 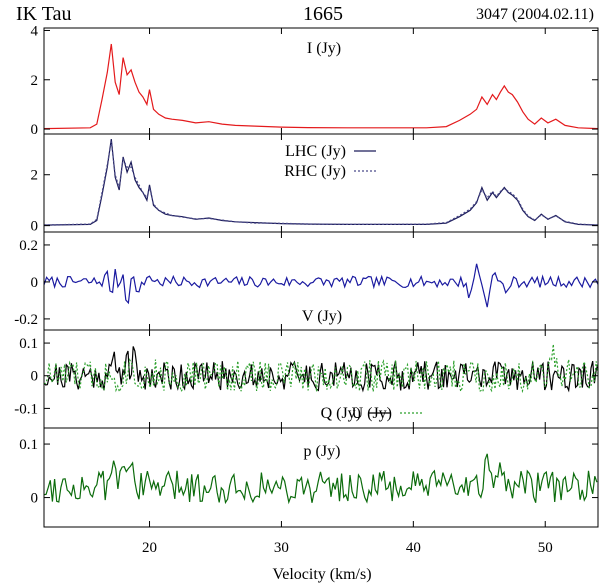 I want to click on y-tick-label-I-0: 0, so click(x=35, y=130).